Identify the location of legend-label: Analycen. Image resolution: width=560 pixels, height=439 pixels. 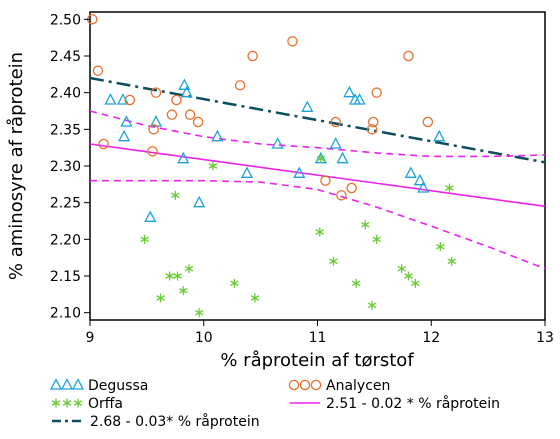
(358, 386).